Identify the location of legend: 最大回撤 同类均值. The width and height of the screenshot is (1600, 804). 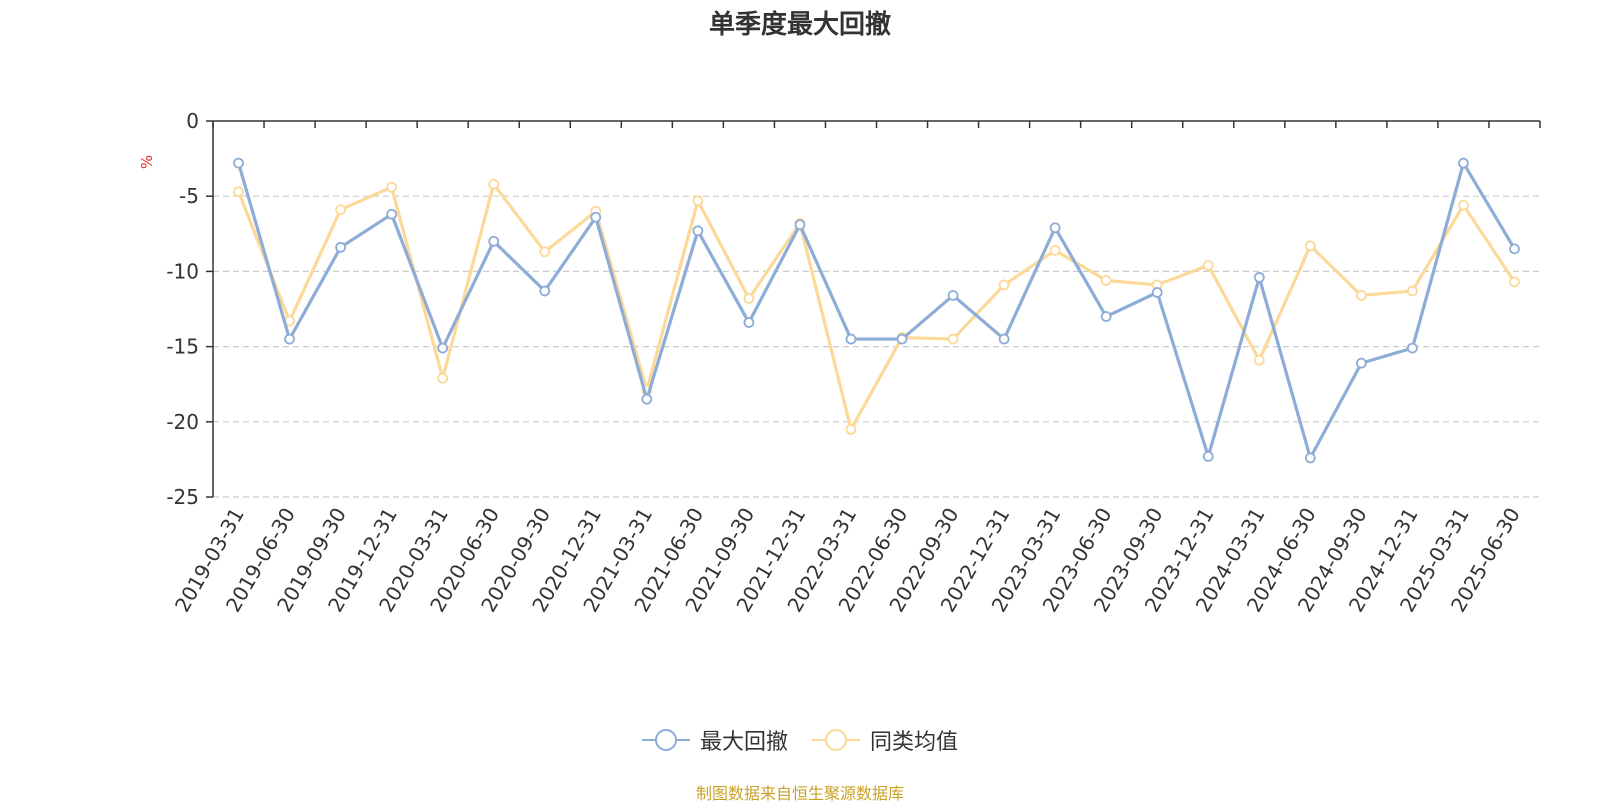
(800, 740).